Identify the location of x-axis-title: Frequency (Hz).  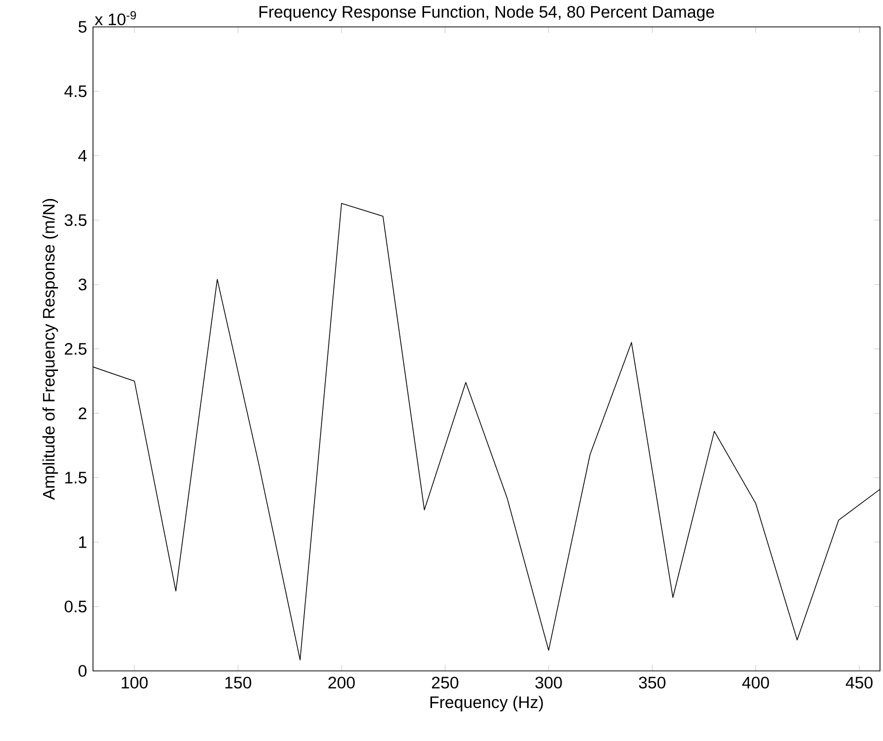
(486, 704).